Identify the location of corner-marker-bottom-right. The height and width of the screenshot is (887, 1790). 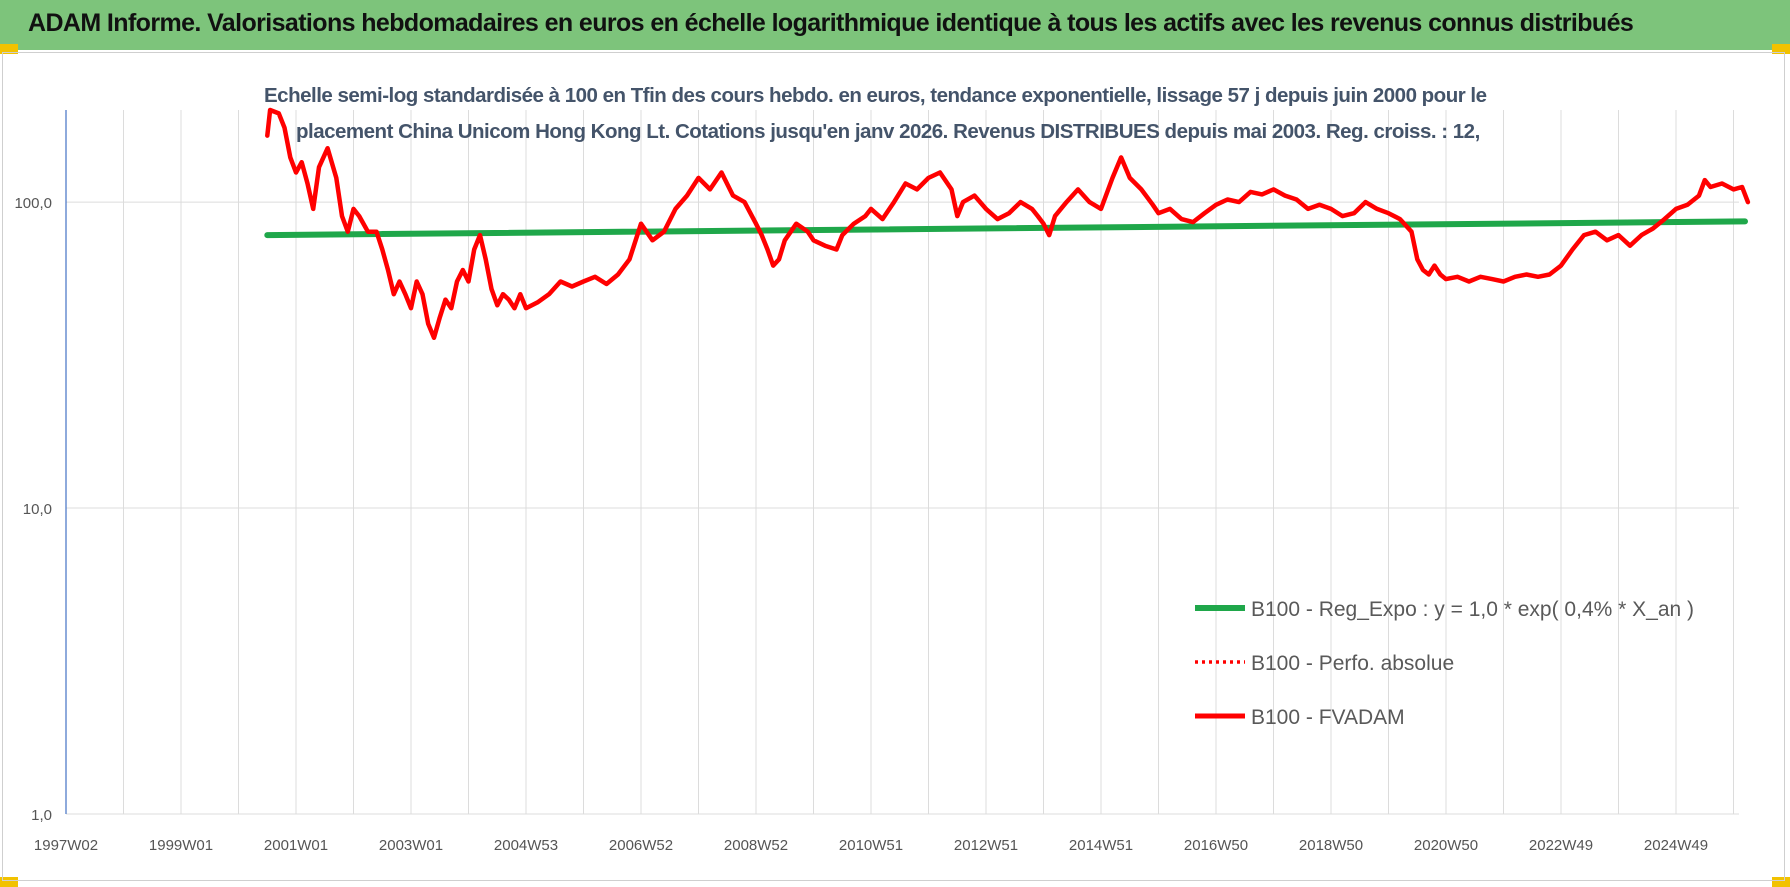
(1781, 882).